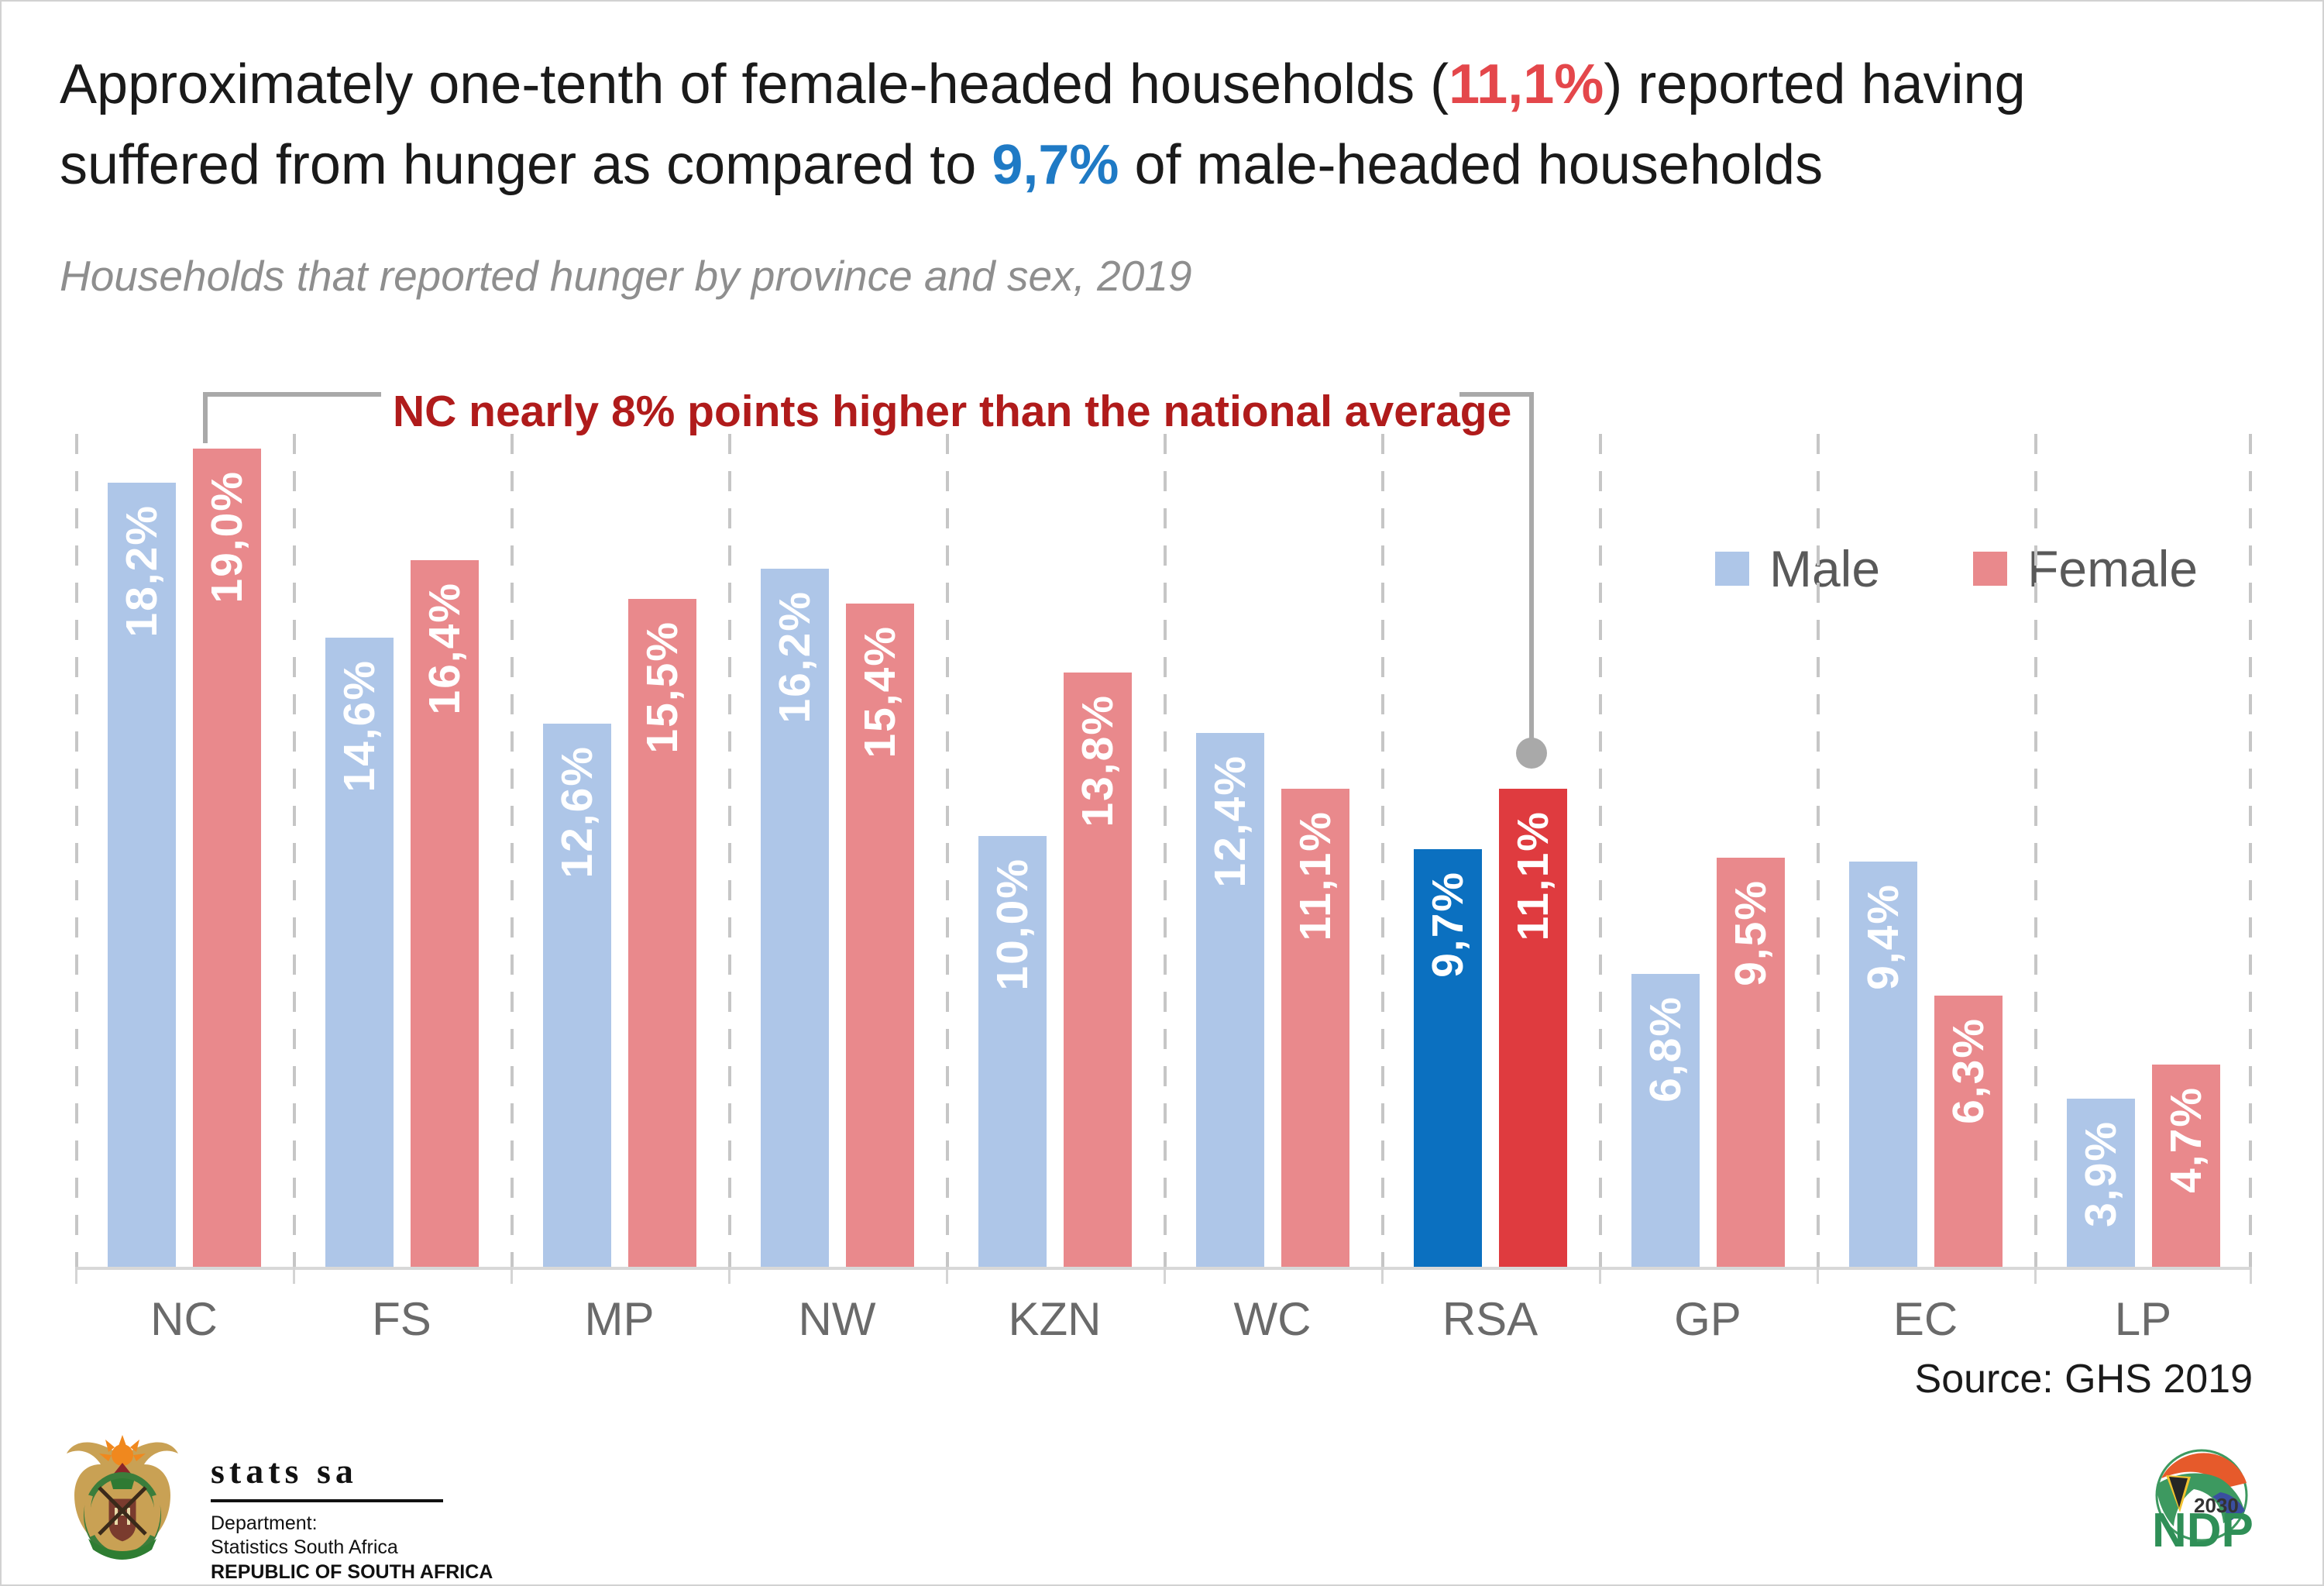 The image size is (2324, 1586). Describe the element at coordinates (141, 571) in the screenshot. I see `bar-value-label: 18,2%` at that location.